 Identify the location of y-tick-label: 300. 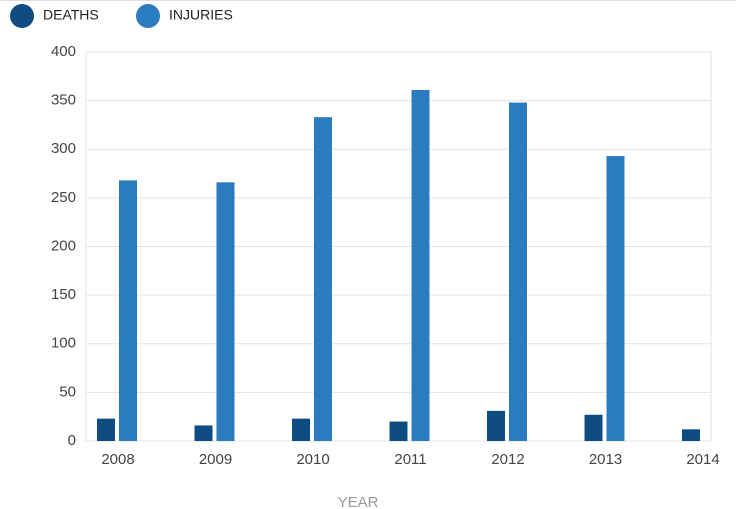
(63, 148).